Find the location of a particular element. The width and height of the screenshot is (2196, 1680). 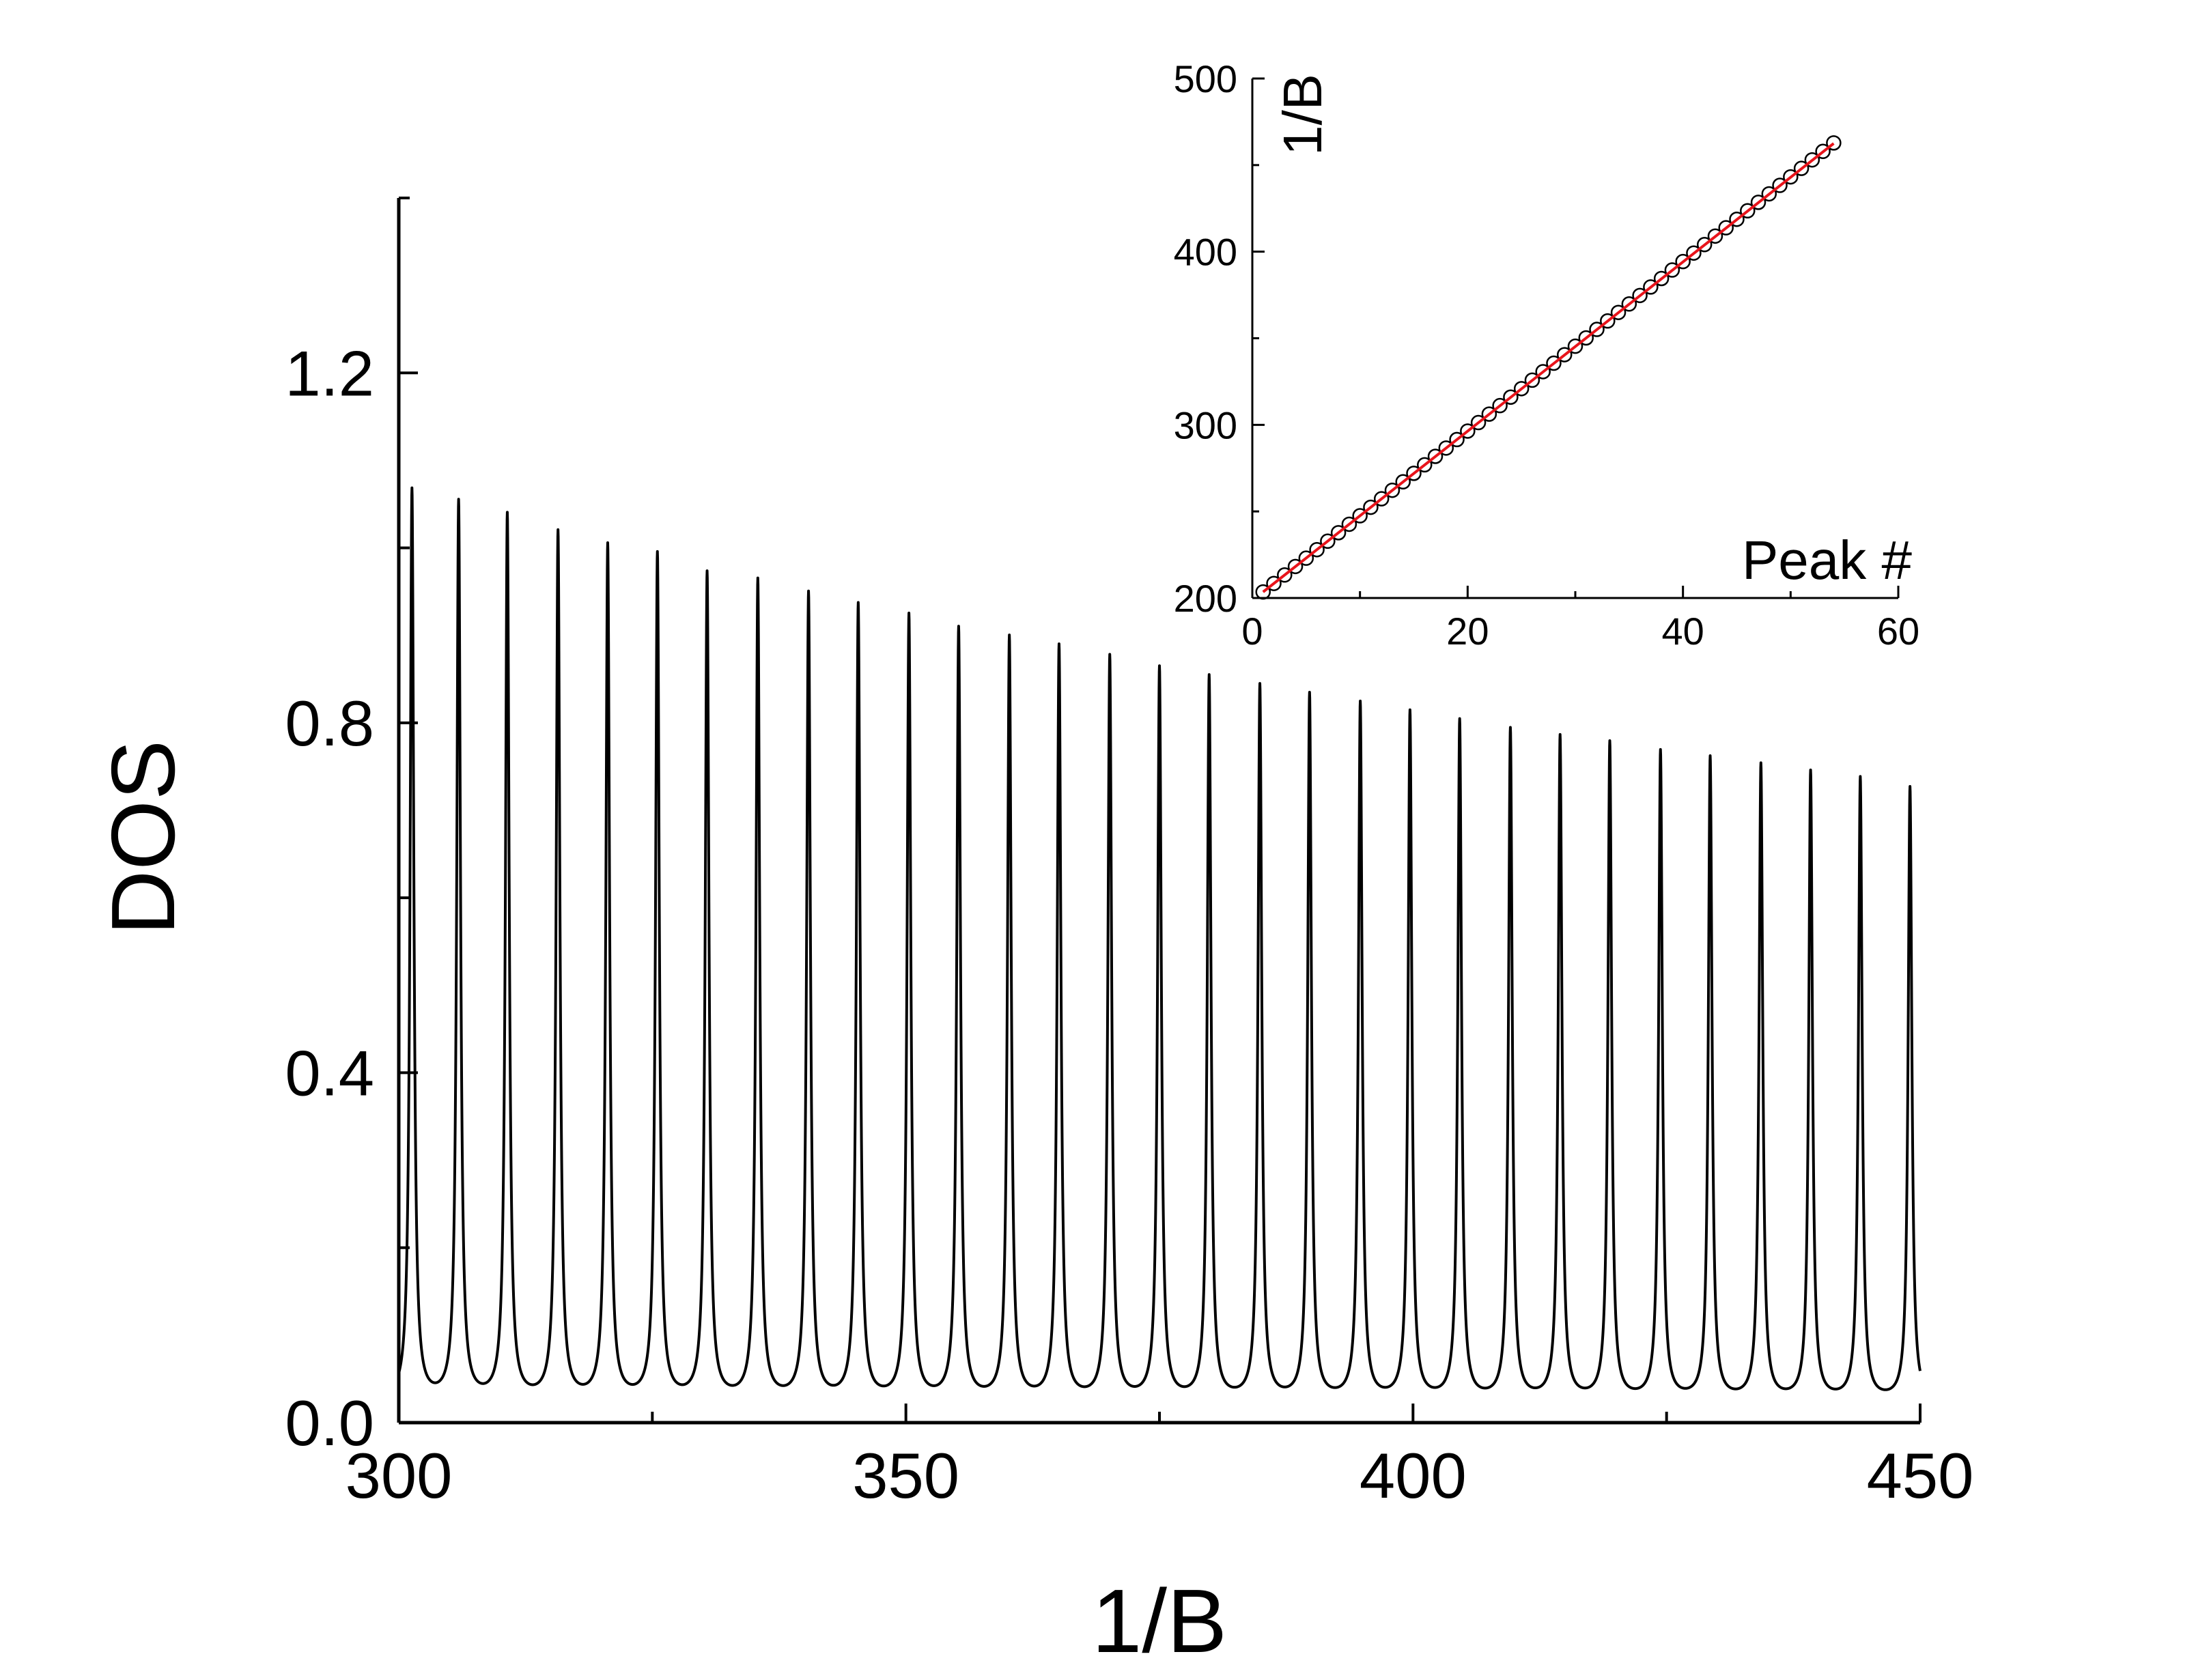

inset-chart: 0 20 40 60 200 300 400 500 Peak # 1/B is located at coordinates (1547, 355).